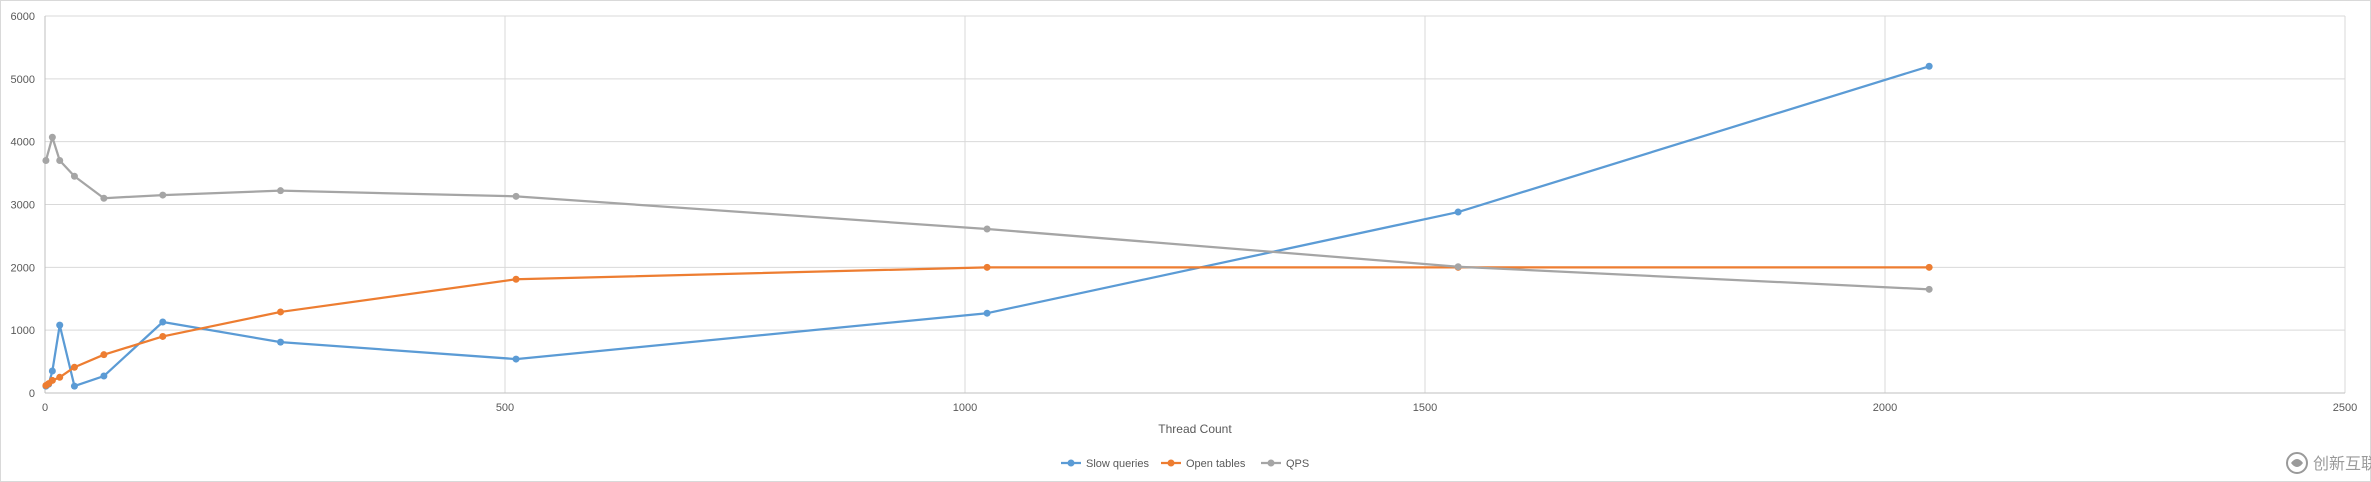 This screenshot has width=2371, height=482. What do you see at coordinates (23, 17) in the screenshot?
I see `y-tick-label: 6000` at bounding box center [23, 17].